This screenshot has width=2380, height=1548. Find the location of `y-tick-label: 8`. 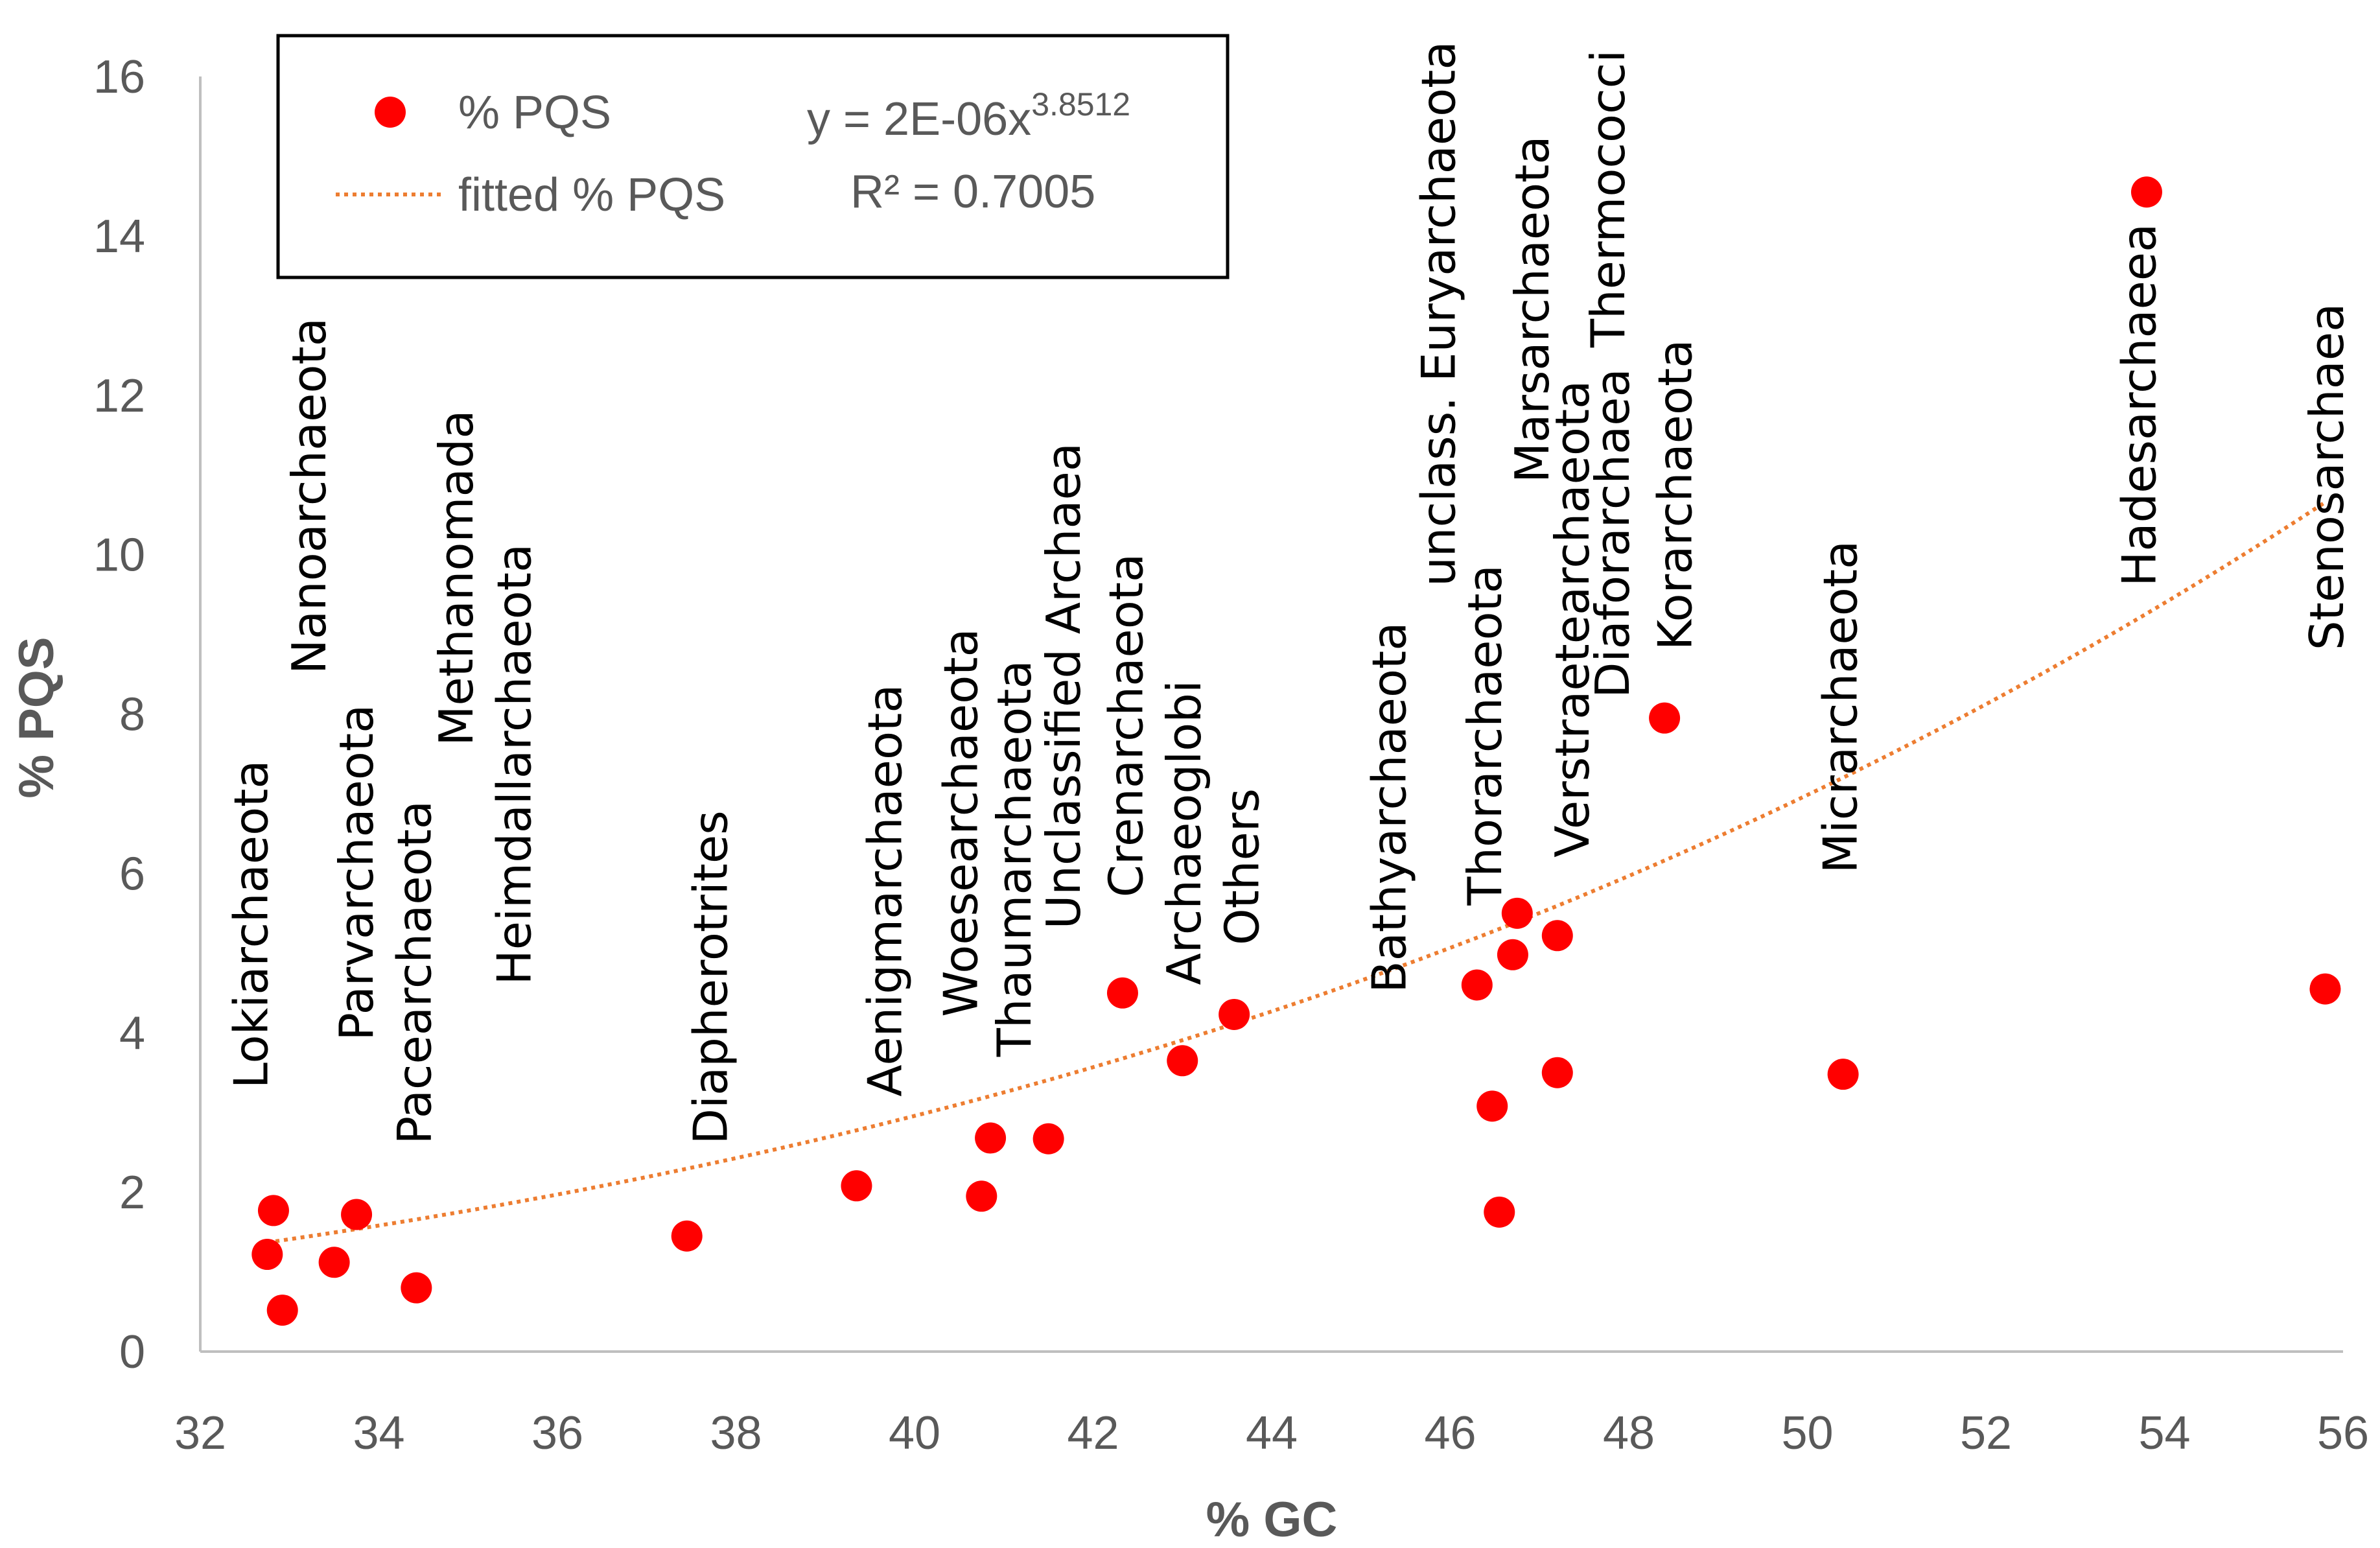

y-tick-label: 8 is located at coordinates (132, 715).